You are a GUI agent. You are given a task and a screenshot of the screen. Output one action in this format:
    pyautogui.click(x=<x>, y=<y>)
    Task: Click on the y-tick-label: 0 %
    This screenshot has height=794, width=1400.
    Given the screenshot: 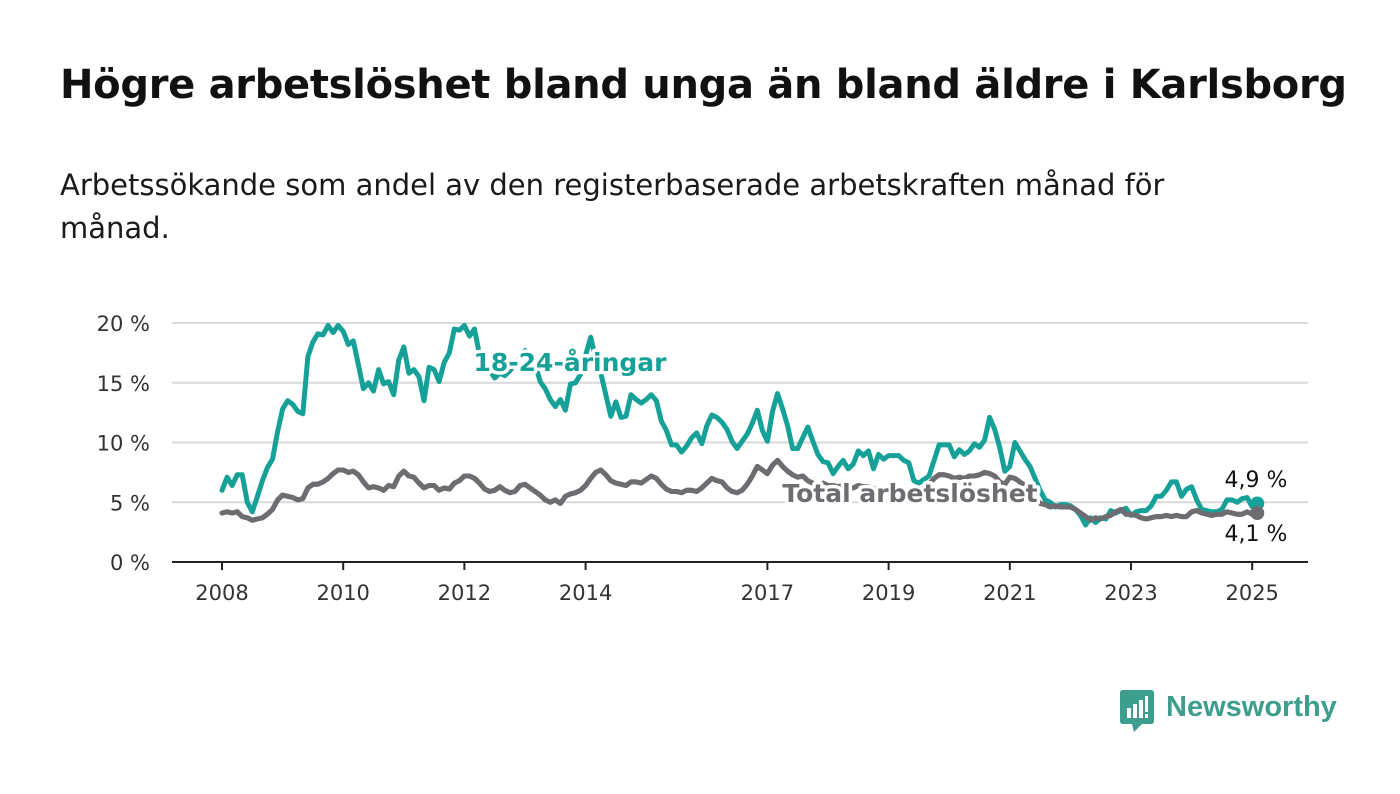 What is the action you would take?
    pyautogui.click(x=130, y=563)
    